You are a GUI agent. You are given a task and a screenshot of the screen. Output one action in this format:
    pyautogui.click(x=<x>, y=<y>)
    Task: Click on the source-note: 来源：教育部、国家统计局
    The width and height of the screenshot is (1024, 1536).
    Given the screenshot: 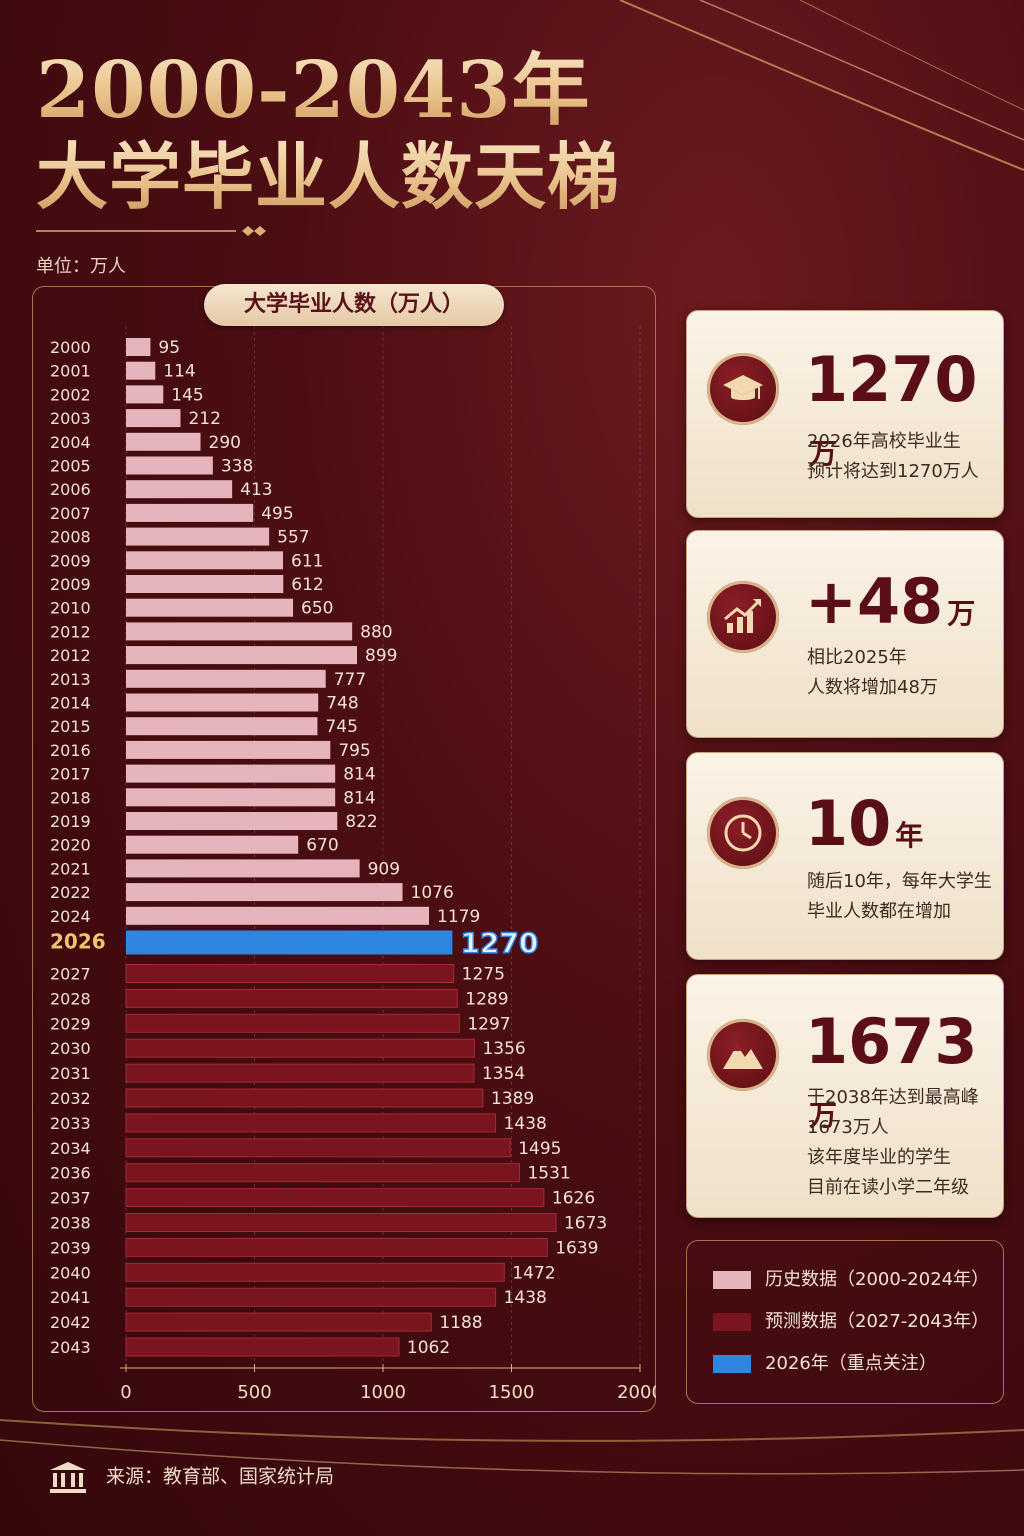 What is the action you would take?
    pyautogui.click(x=191, y=1477)
    